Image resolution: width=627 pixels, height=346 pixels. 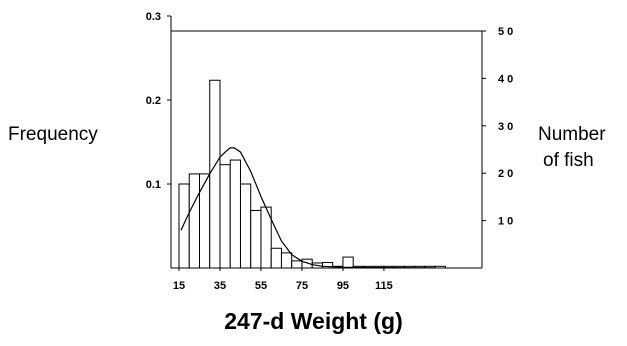 I want to click on x-tick-label: 35, so click(x=220, y=286).